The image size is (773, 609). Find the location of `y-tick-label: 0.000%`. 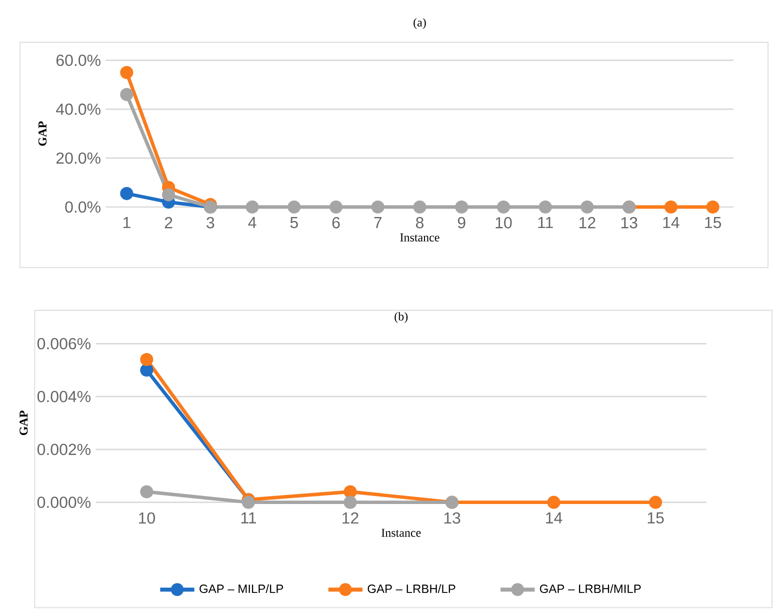

y-tick-label: 0.000% is located at coordinates (63, 502).